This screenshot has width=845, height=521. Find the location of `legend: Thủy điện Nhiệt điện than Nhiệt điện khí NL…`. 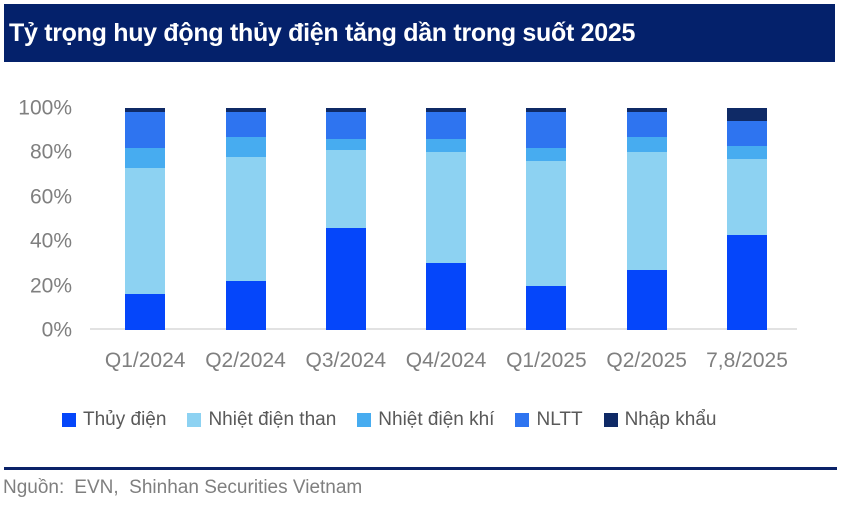

legend: Thủy điện Nhiệt điện than Nhiệt điện khí NL… is located at coordinates (389, 420).